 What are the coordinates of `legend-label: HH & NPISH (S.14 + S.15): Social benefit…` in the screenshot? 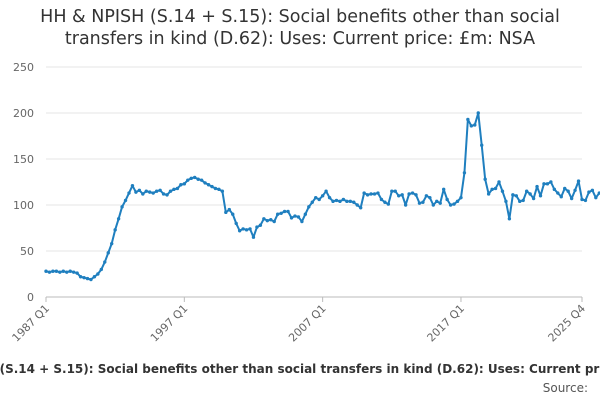 It's located at (300, 370).